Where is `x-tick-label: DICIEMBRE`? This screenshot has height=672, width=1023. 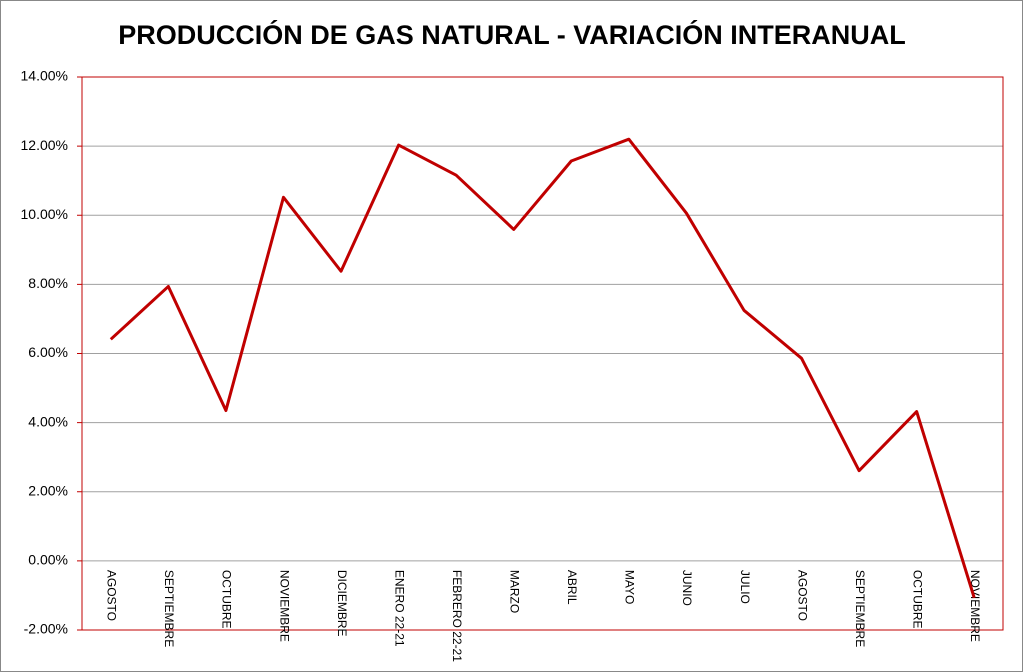 x-tick-label: DICIEMBRE is located at coordinates (342, 603).